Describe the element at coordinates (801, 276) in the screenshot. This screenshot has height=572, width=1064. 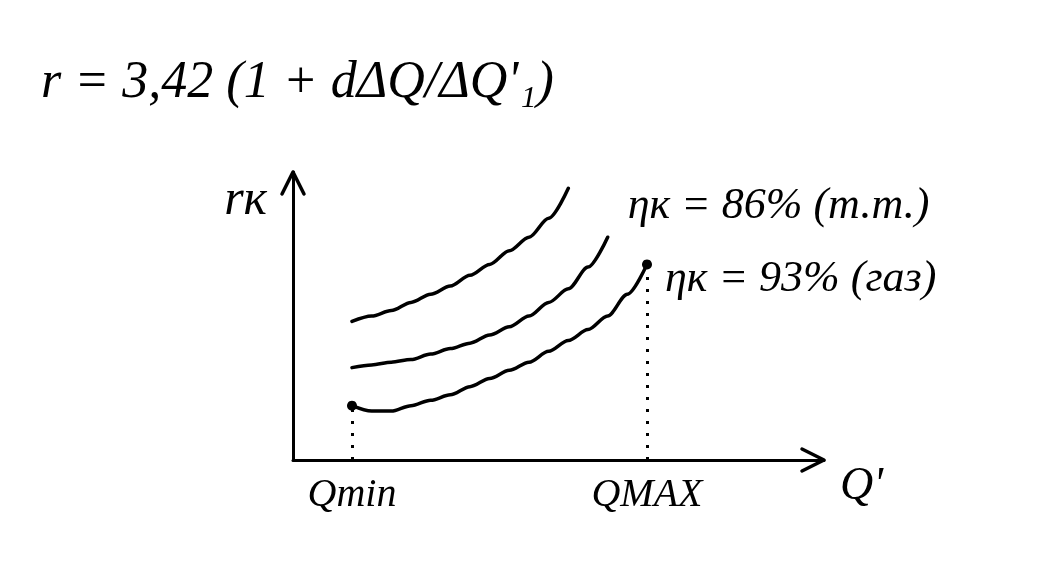
I see `series-label: ηк = 93% (газ)` at that location.